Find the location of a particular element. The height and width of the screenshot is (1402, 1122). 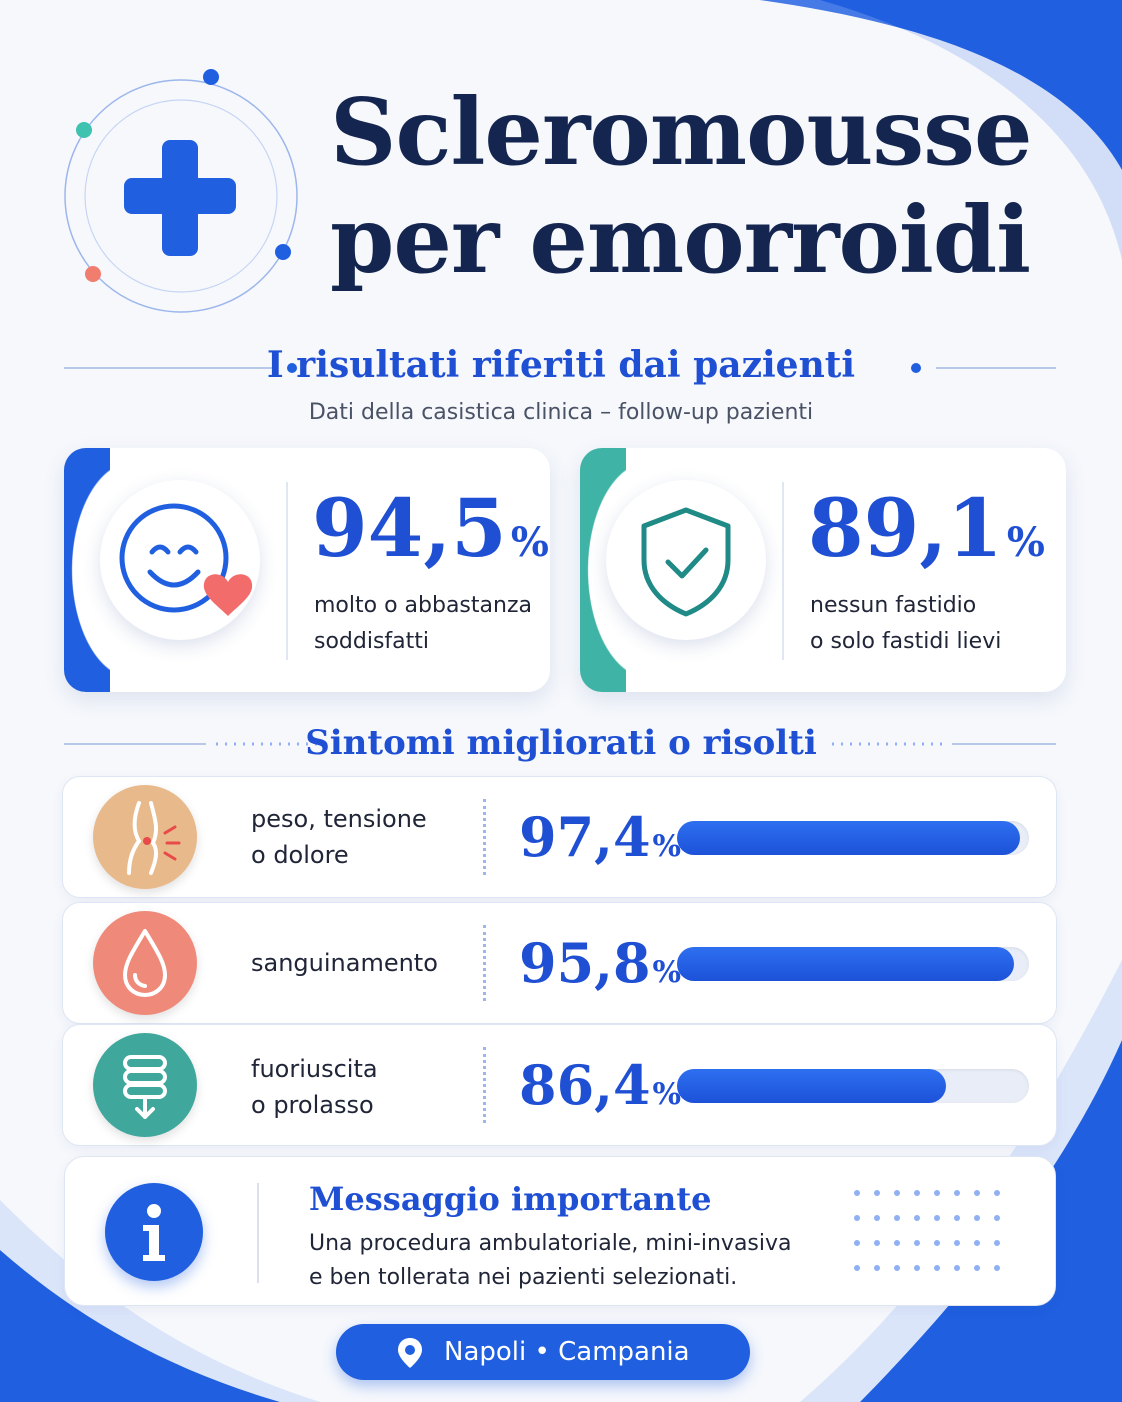

info-badge is located at coordinates (154, 1232).